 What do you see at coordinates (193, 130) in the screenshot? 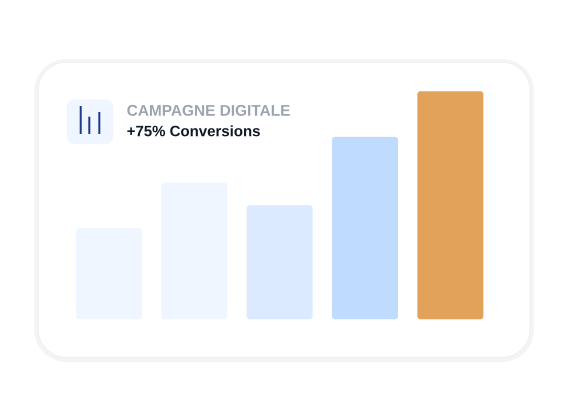
I see `text: +75% Conversions` at bounding box center [193, 130].